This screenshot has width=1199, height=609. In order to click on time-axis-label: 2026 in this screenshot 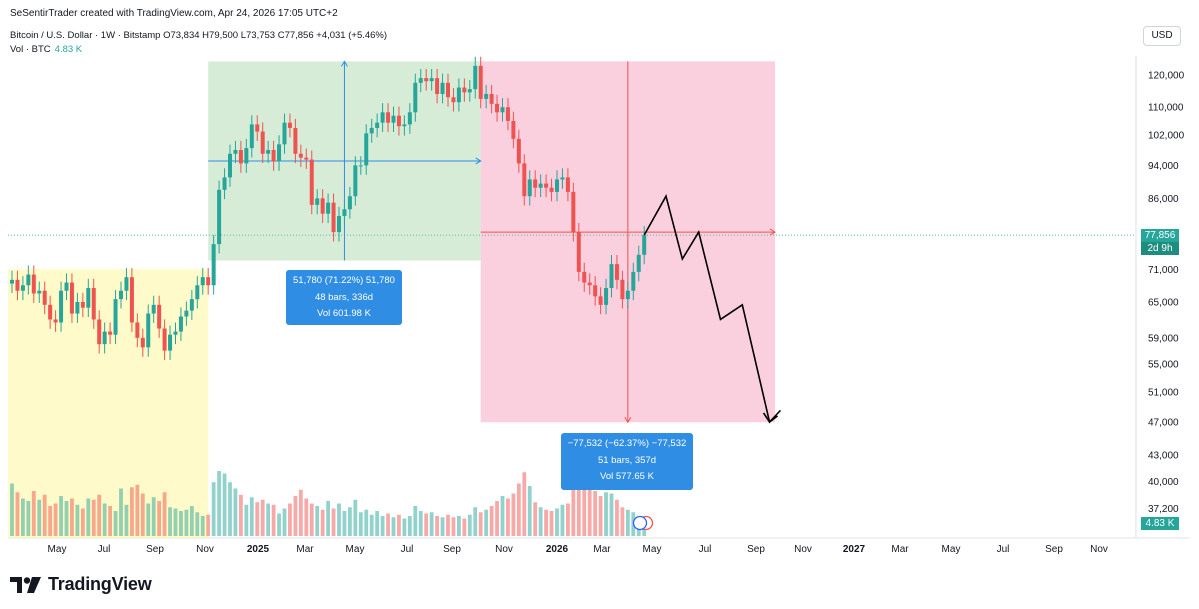, I will do `click(557, 549)`.